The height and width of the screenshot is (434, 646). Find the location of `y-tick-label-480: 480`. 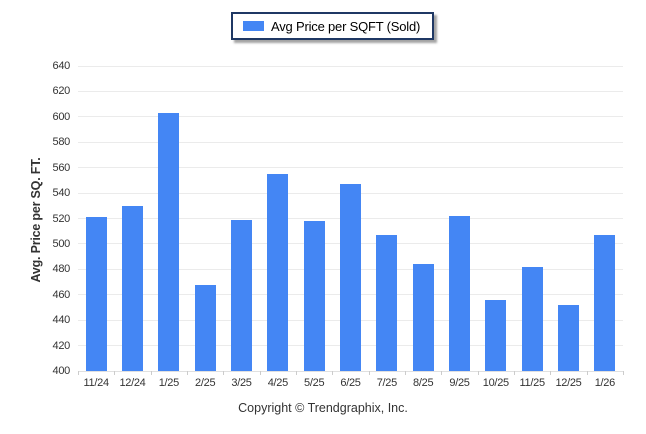

y-tick-label-480: 480 is located at coordinates (61, 269).